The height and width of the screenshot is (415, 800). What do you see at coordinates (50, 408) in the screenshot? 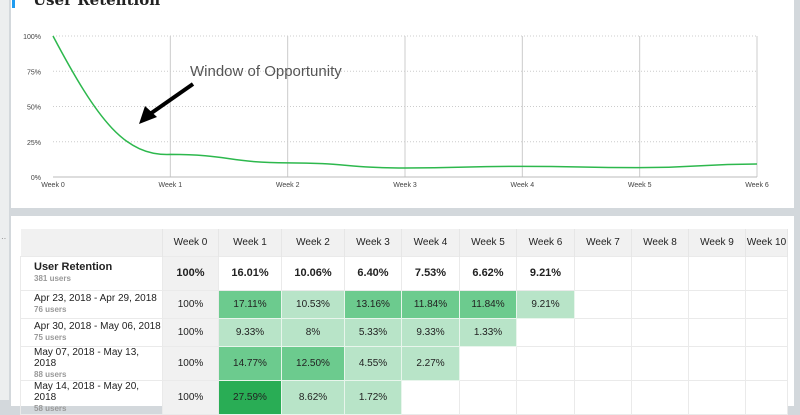
I see `user-count: 58 users` at bounding box center [50, 408].